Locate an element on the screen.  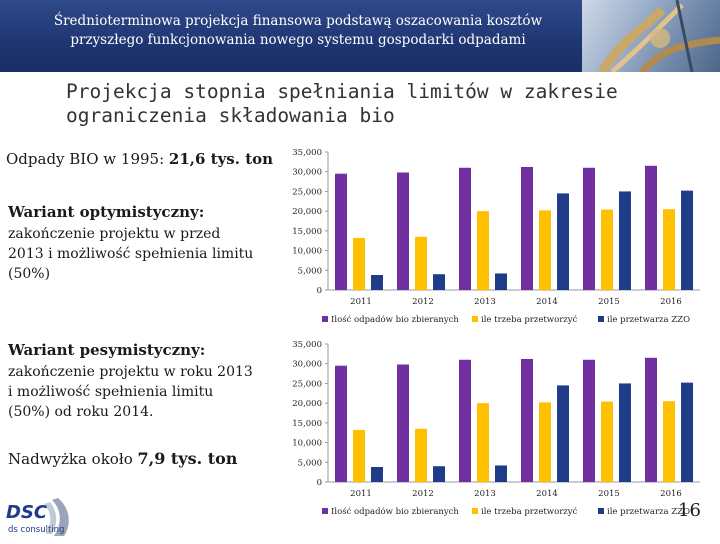
chart1-x-tick-label: 2016 is located at coordinates (671, 302).